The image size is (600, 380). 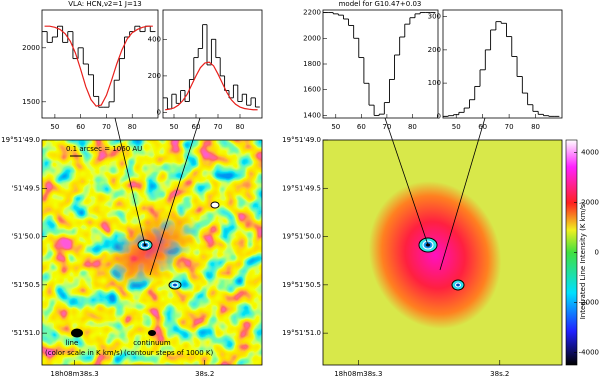 I want to click on annotation: (contour steps of 1000 K), so click(x=168, y=353).